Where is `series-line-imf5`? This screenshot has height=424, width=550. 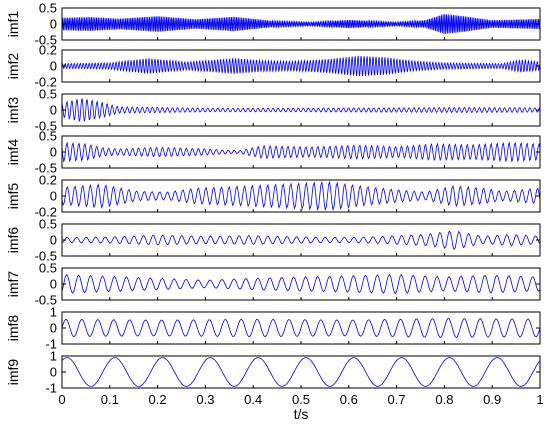
series-line-imf5 is located at coordinates (301, 196).